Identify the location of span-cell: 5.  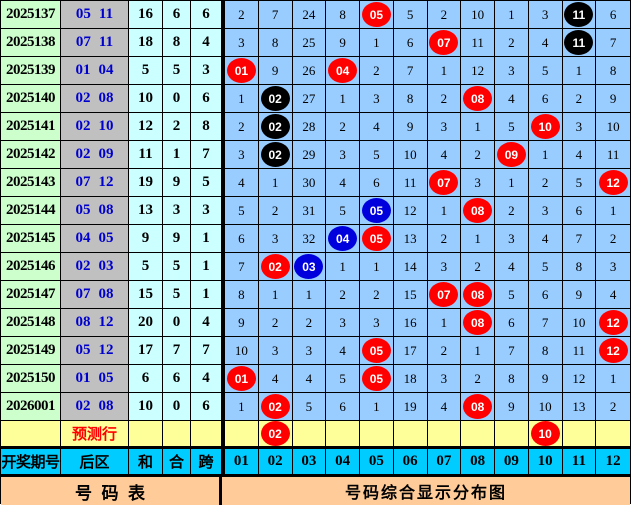
(206, 182).